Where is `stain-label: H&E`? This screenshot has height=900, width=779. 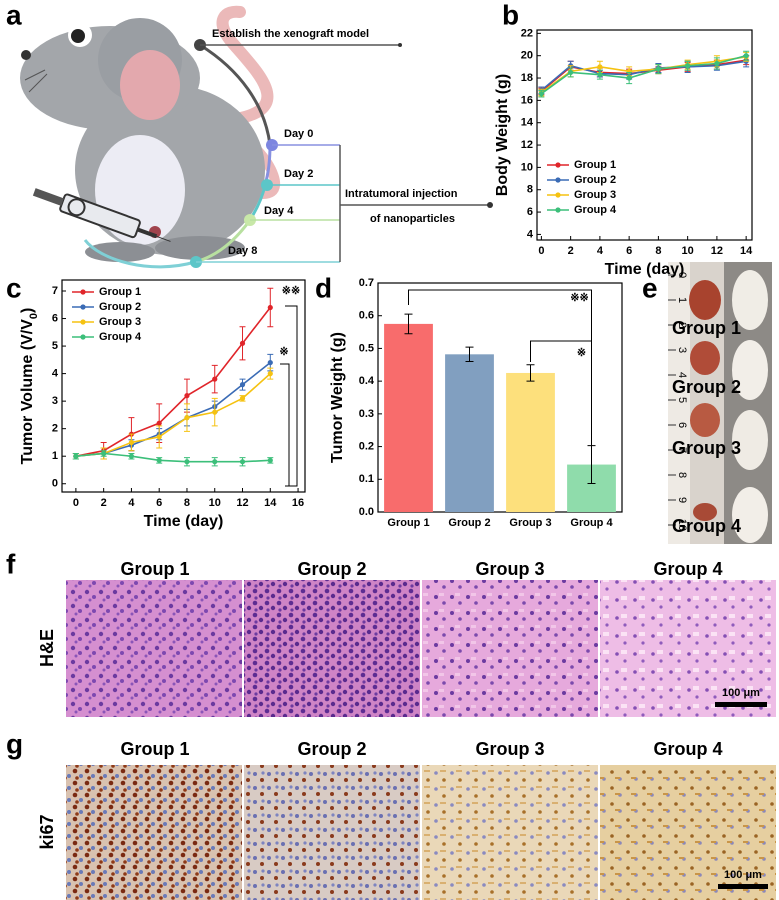 stain-label: H&E is located at coordinates (47, 648).